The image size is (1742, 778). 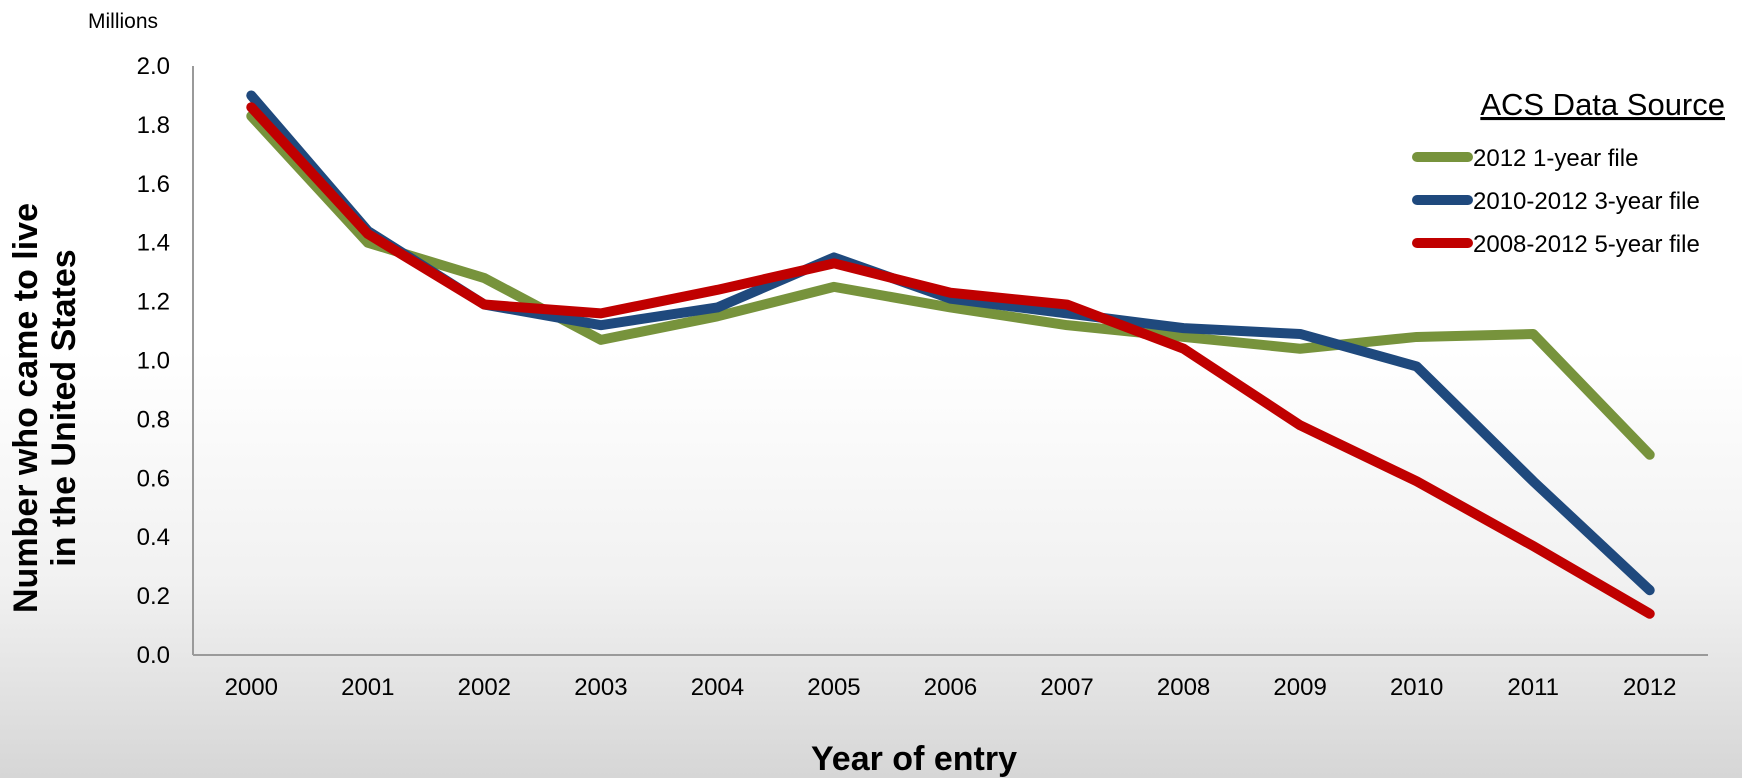 What do you see at coordinates (64, 407) in the screenshot?
I see `y-axis-title-line-2: in the United States` at bounding box center [64, 407].